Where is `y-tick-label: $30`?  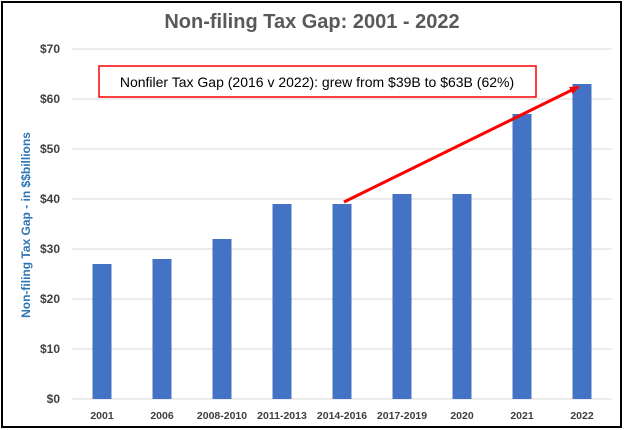
y-tick-label: $30 is located at coordinates (50, 249).